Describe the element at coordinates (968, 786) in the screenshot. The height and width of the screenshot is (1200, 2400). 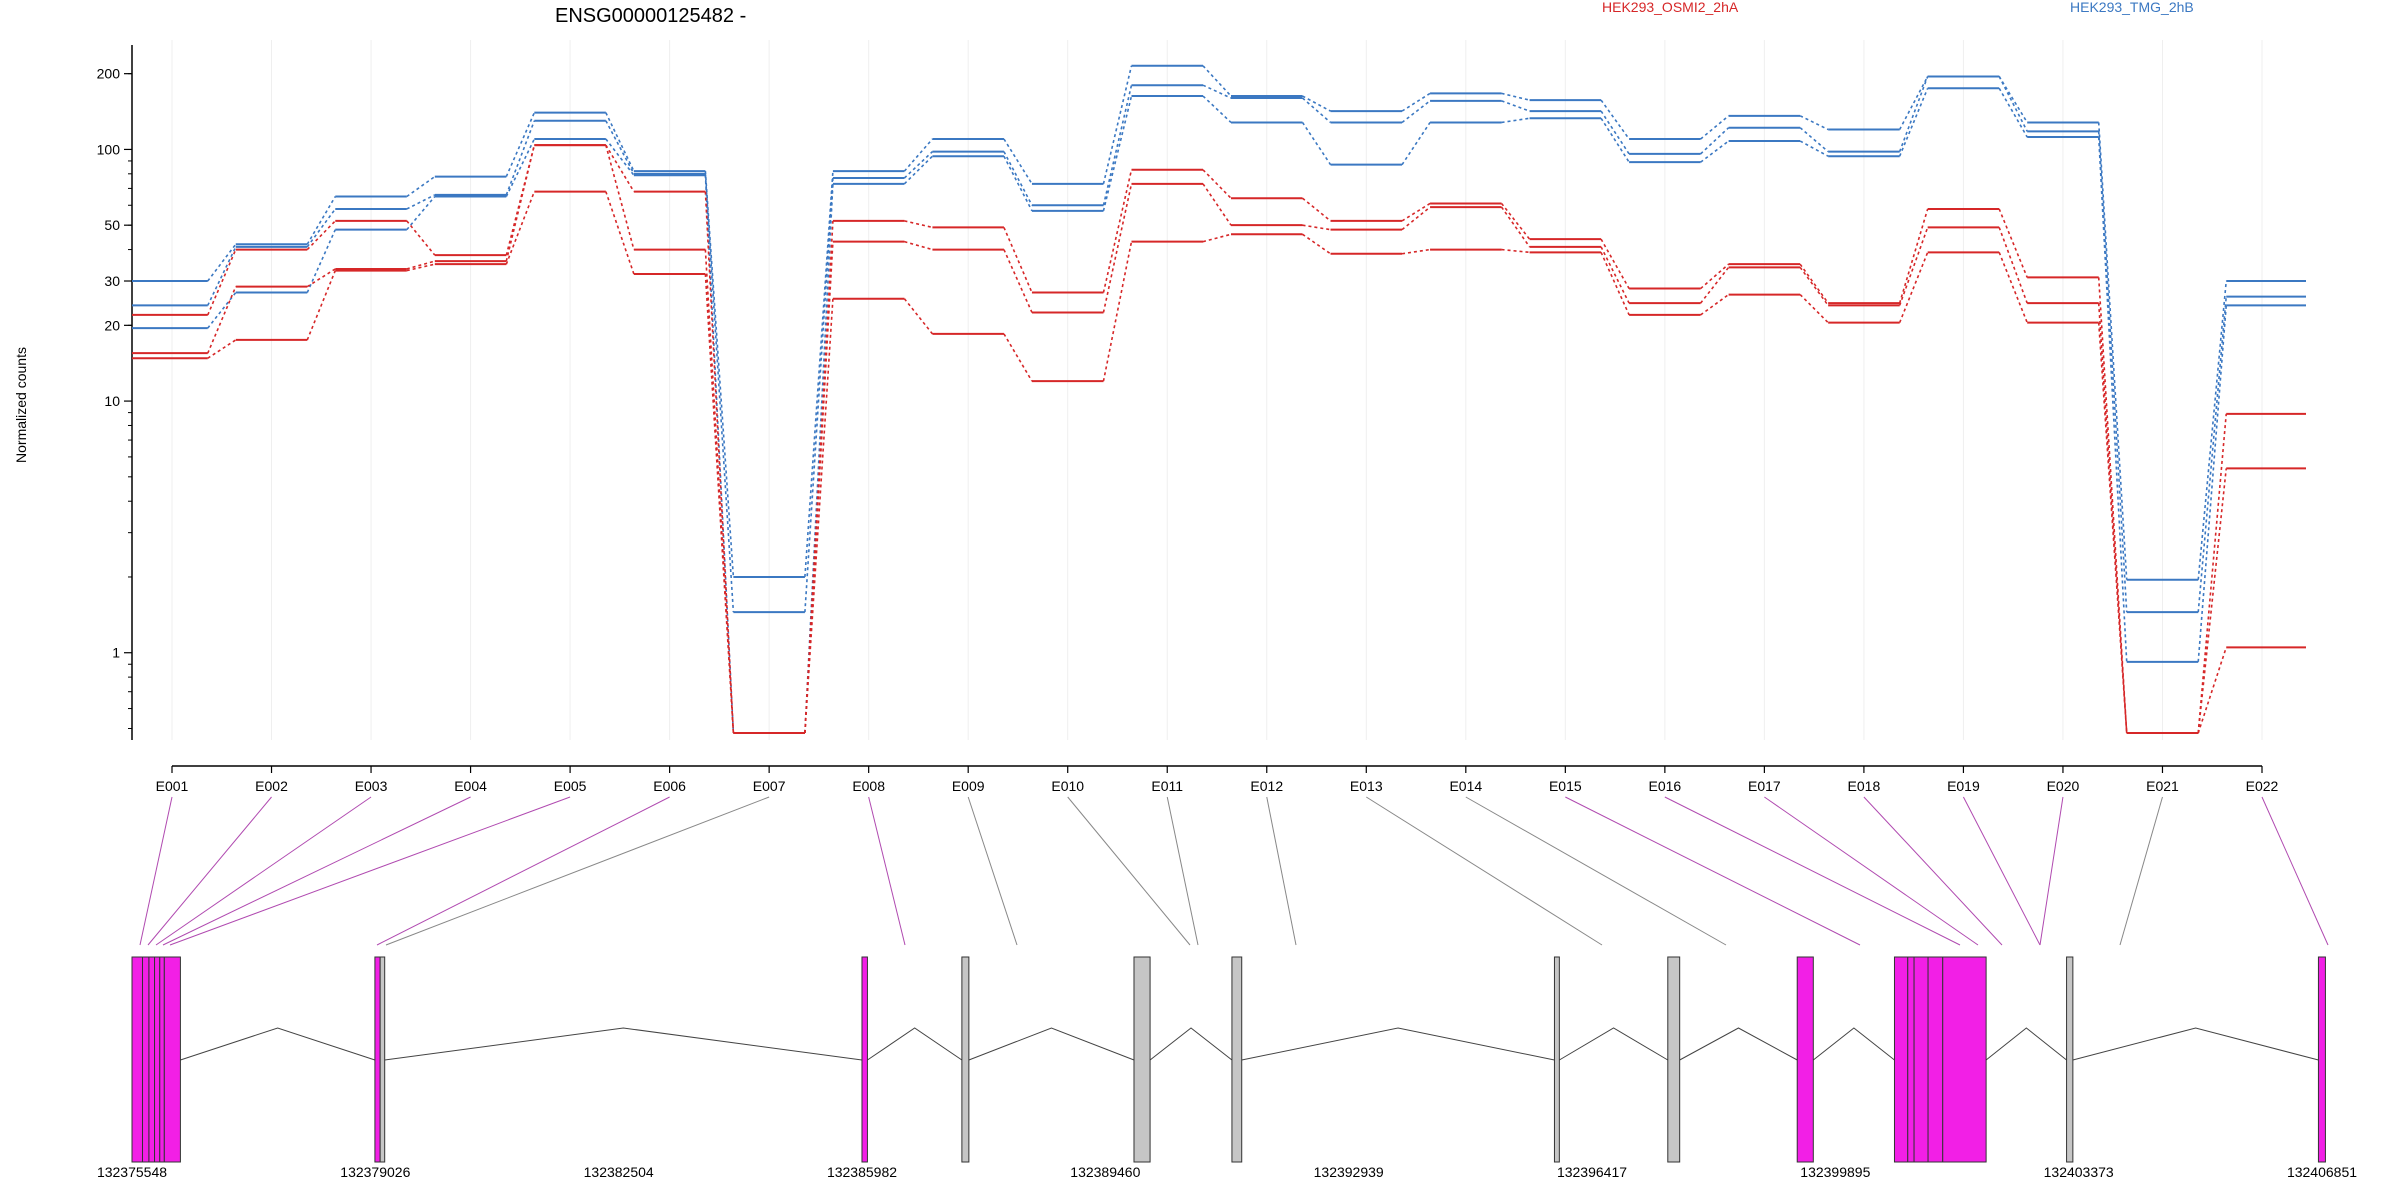
I see `exon-label: E009` at that location.